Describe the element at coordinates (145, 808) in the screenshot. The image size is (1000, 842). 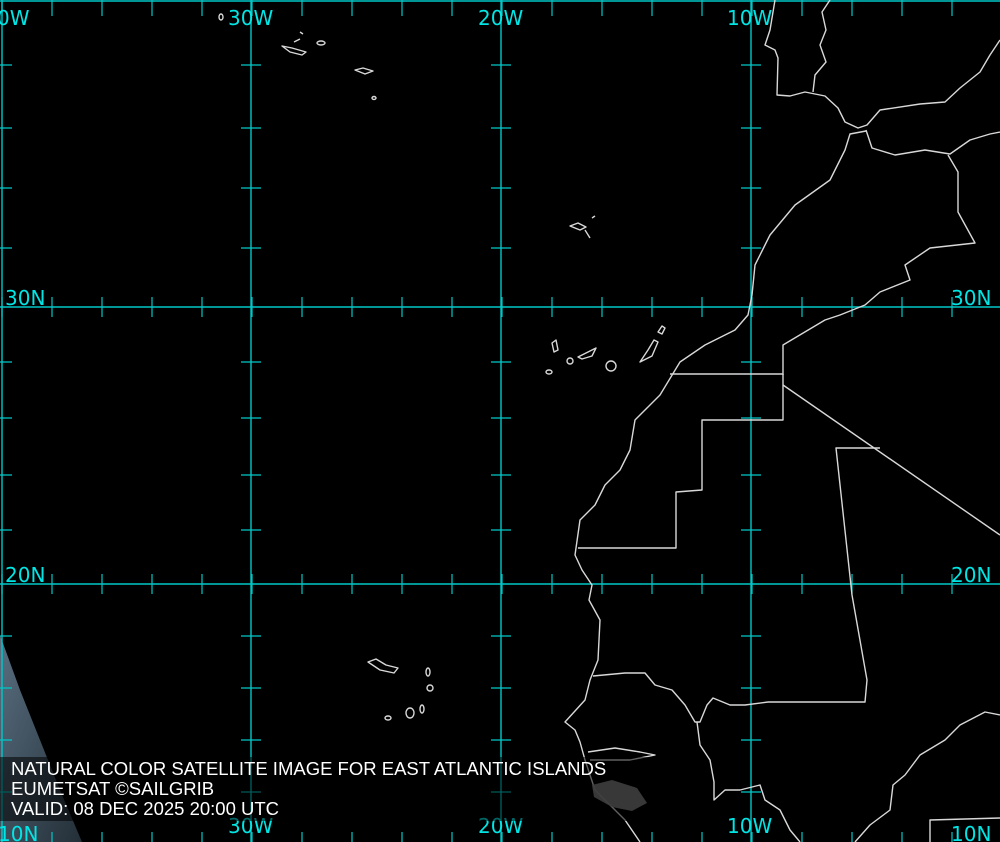
I see `caption-valid-time: VALID: 08 DEC 2025 20:00 UTC` at that location.